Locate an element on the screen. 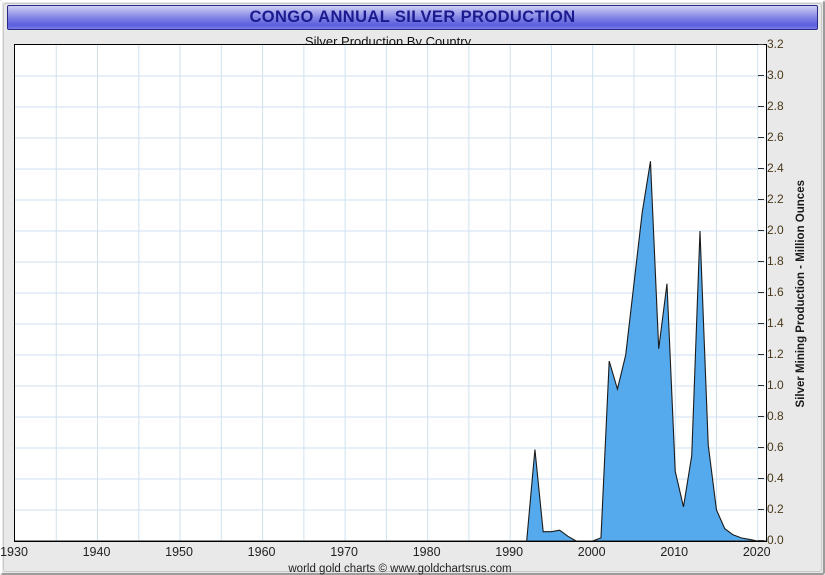 Image resolution: width=825 pixels, height=575 pixels. x-axis-ticks: 1930 1940 1950 1960 1970 1980 1990 2000 2010 2020 is located at coordinates (412, 554).